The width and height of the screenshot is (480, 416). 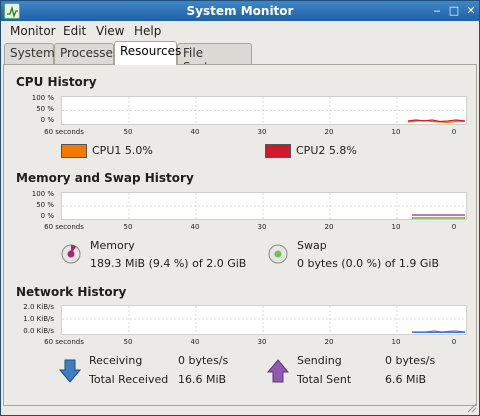 What do you see at coordinates (329, 132) in the screenshot?
I see `cpu-xtick: 20` at bounding box center [329, 132].